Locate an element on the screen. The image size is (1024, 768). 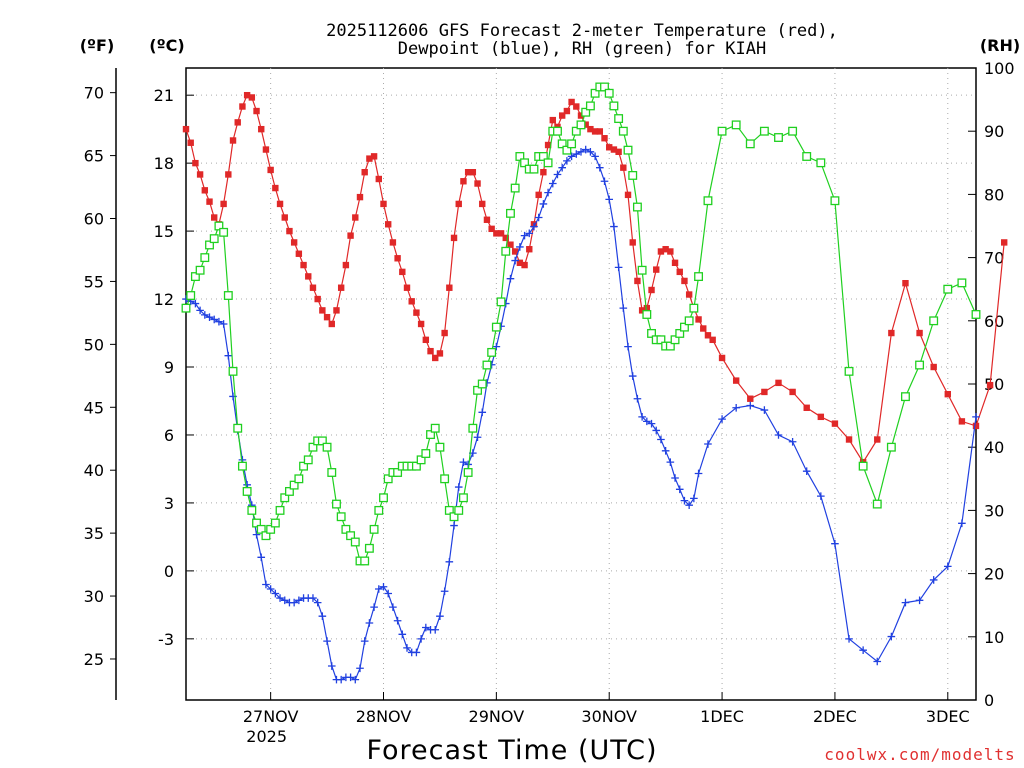
celsius-tick-label: -3 is located at coordinates (166, 639).